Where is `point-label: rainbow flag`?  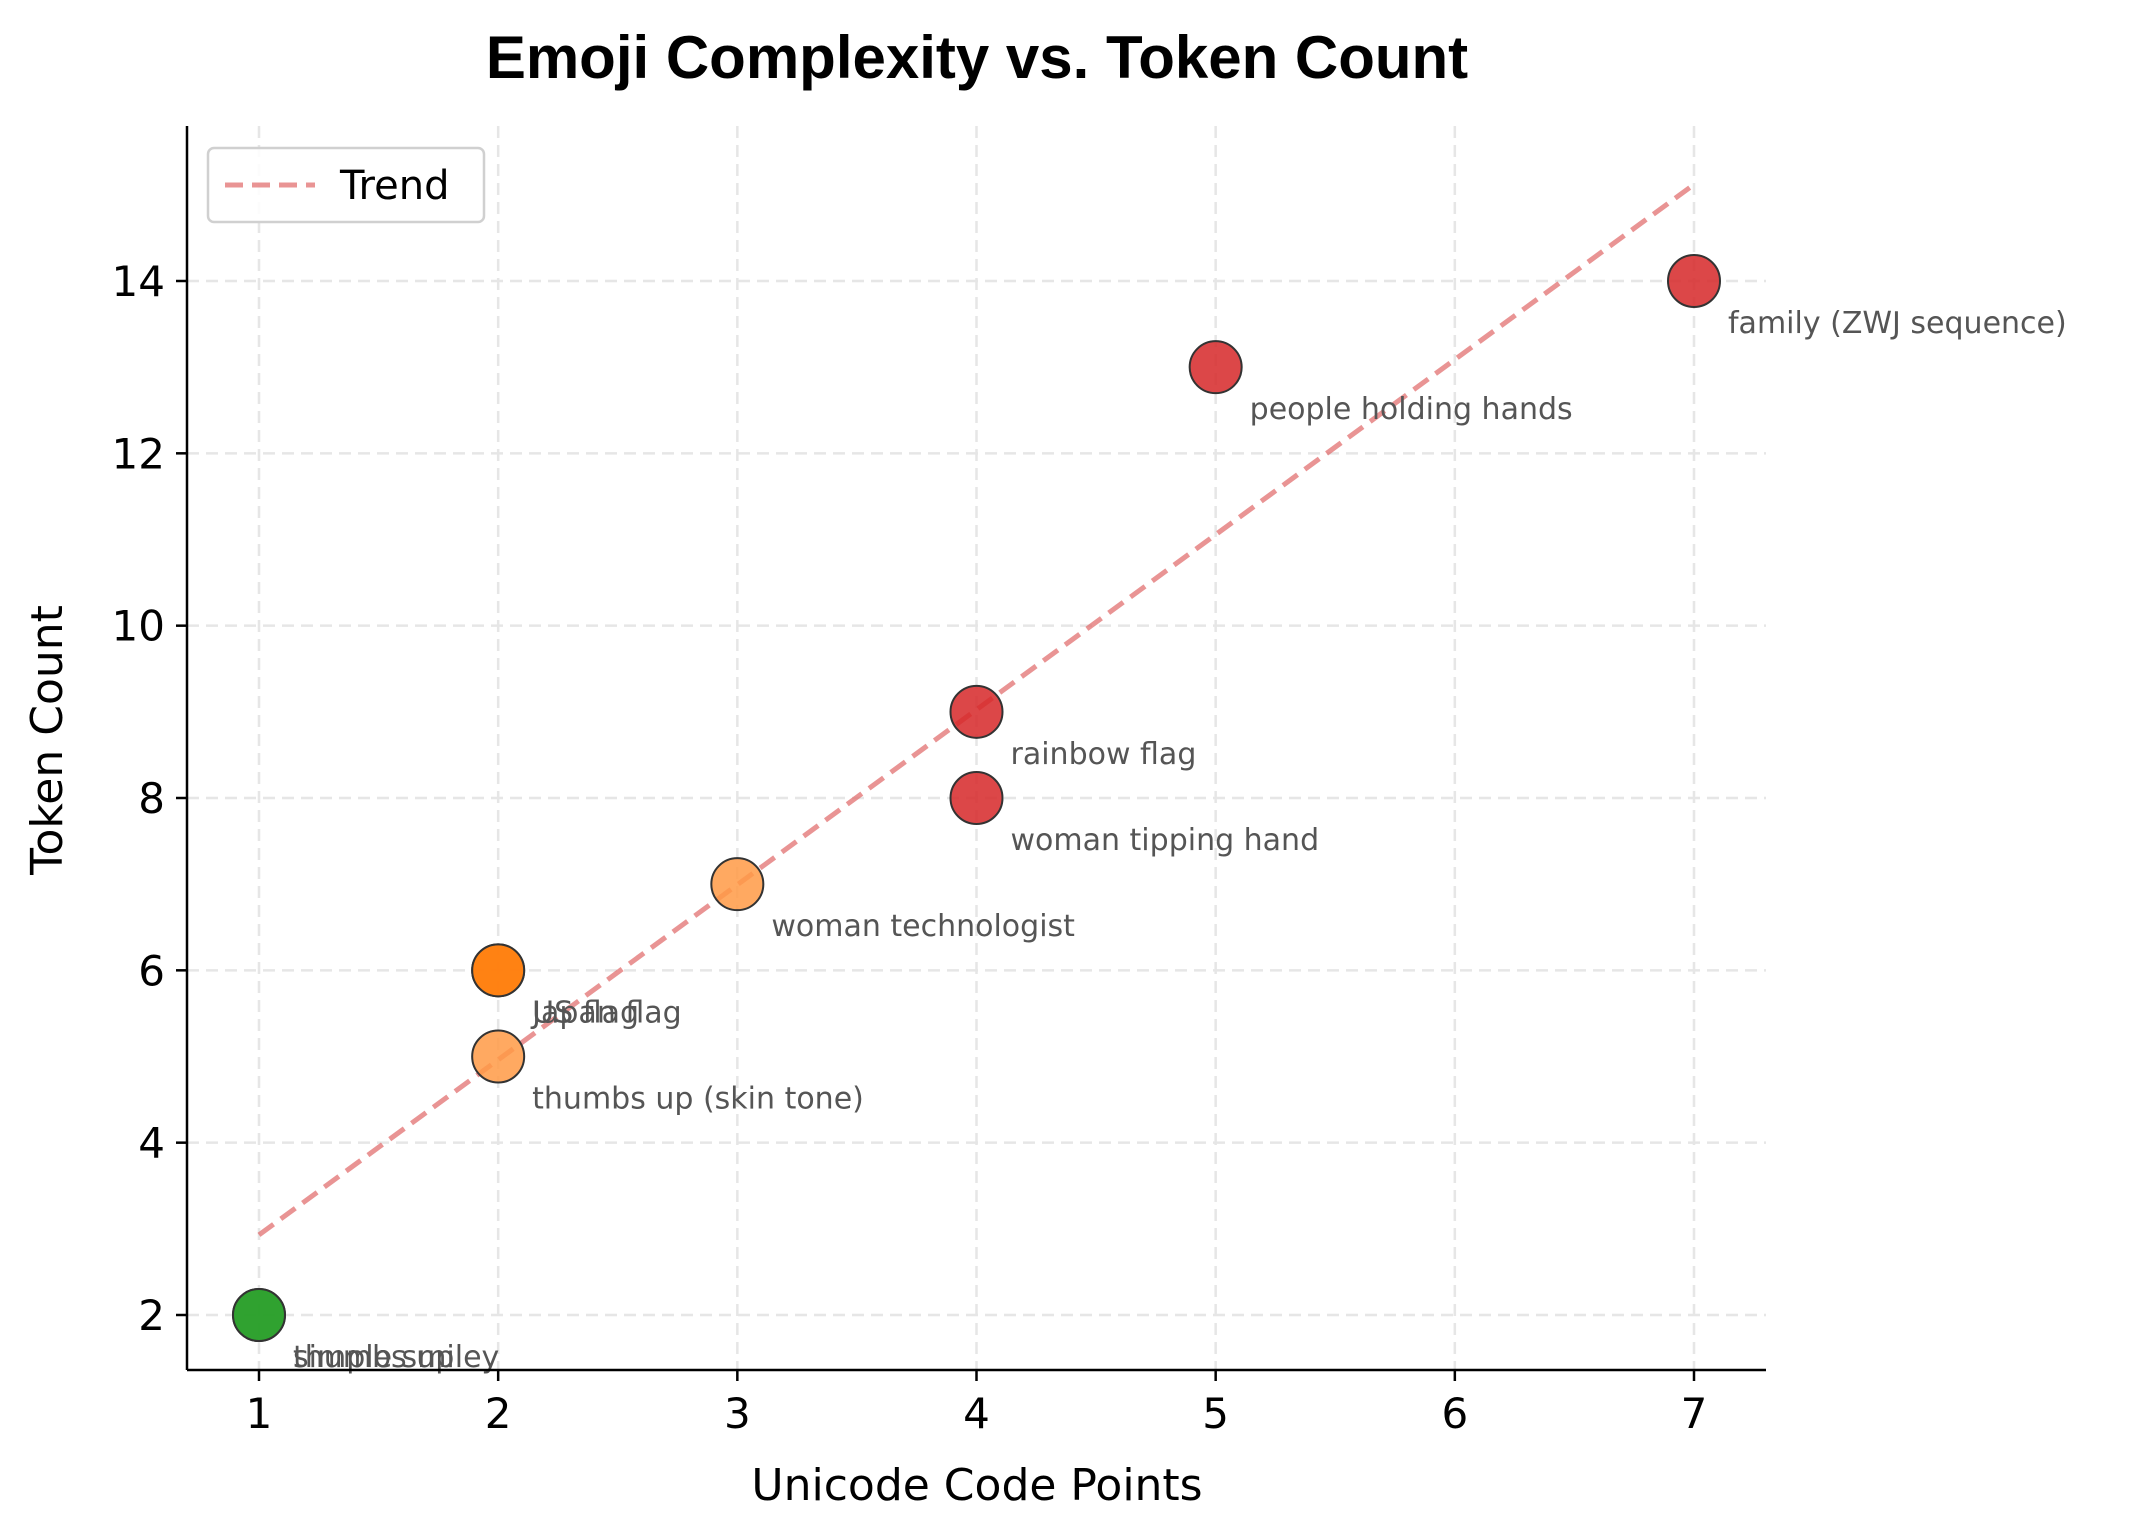
point-label: rainbow flag is located at coordinates (1104, 754).